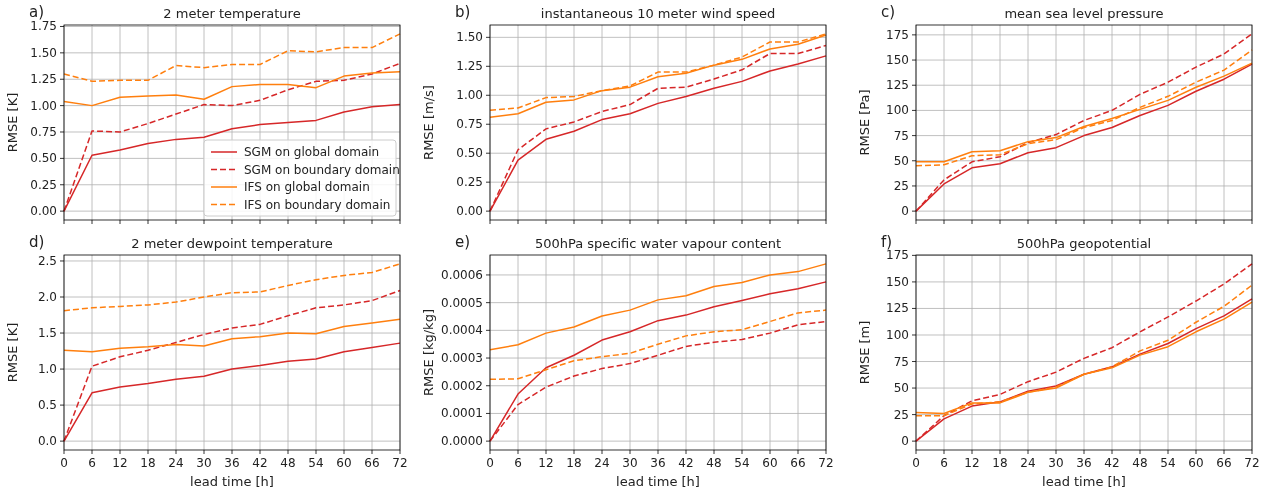 The image size is (1275, 493). What do you see at coordinates (462, 358) in the screenshot?
I see `y-tick-label: 0.0003` at bounding box center [462, 358].